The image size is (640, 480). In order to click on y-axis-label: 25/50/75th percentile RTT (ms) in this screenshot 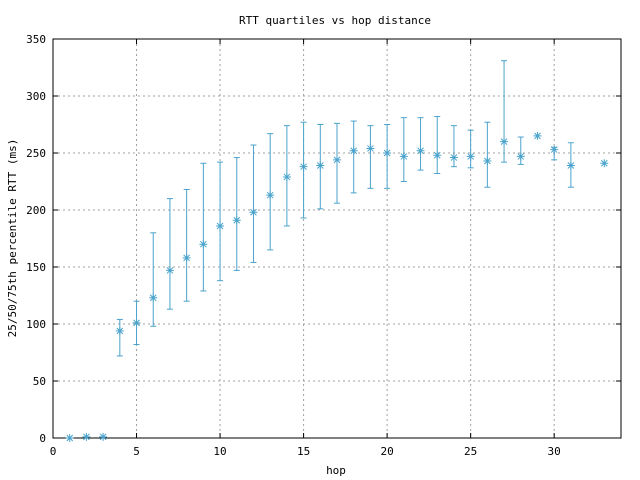, I will do `click(12, 238)`.